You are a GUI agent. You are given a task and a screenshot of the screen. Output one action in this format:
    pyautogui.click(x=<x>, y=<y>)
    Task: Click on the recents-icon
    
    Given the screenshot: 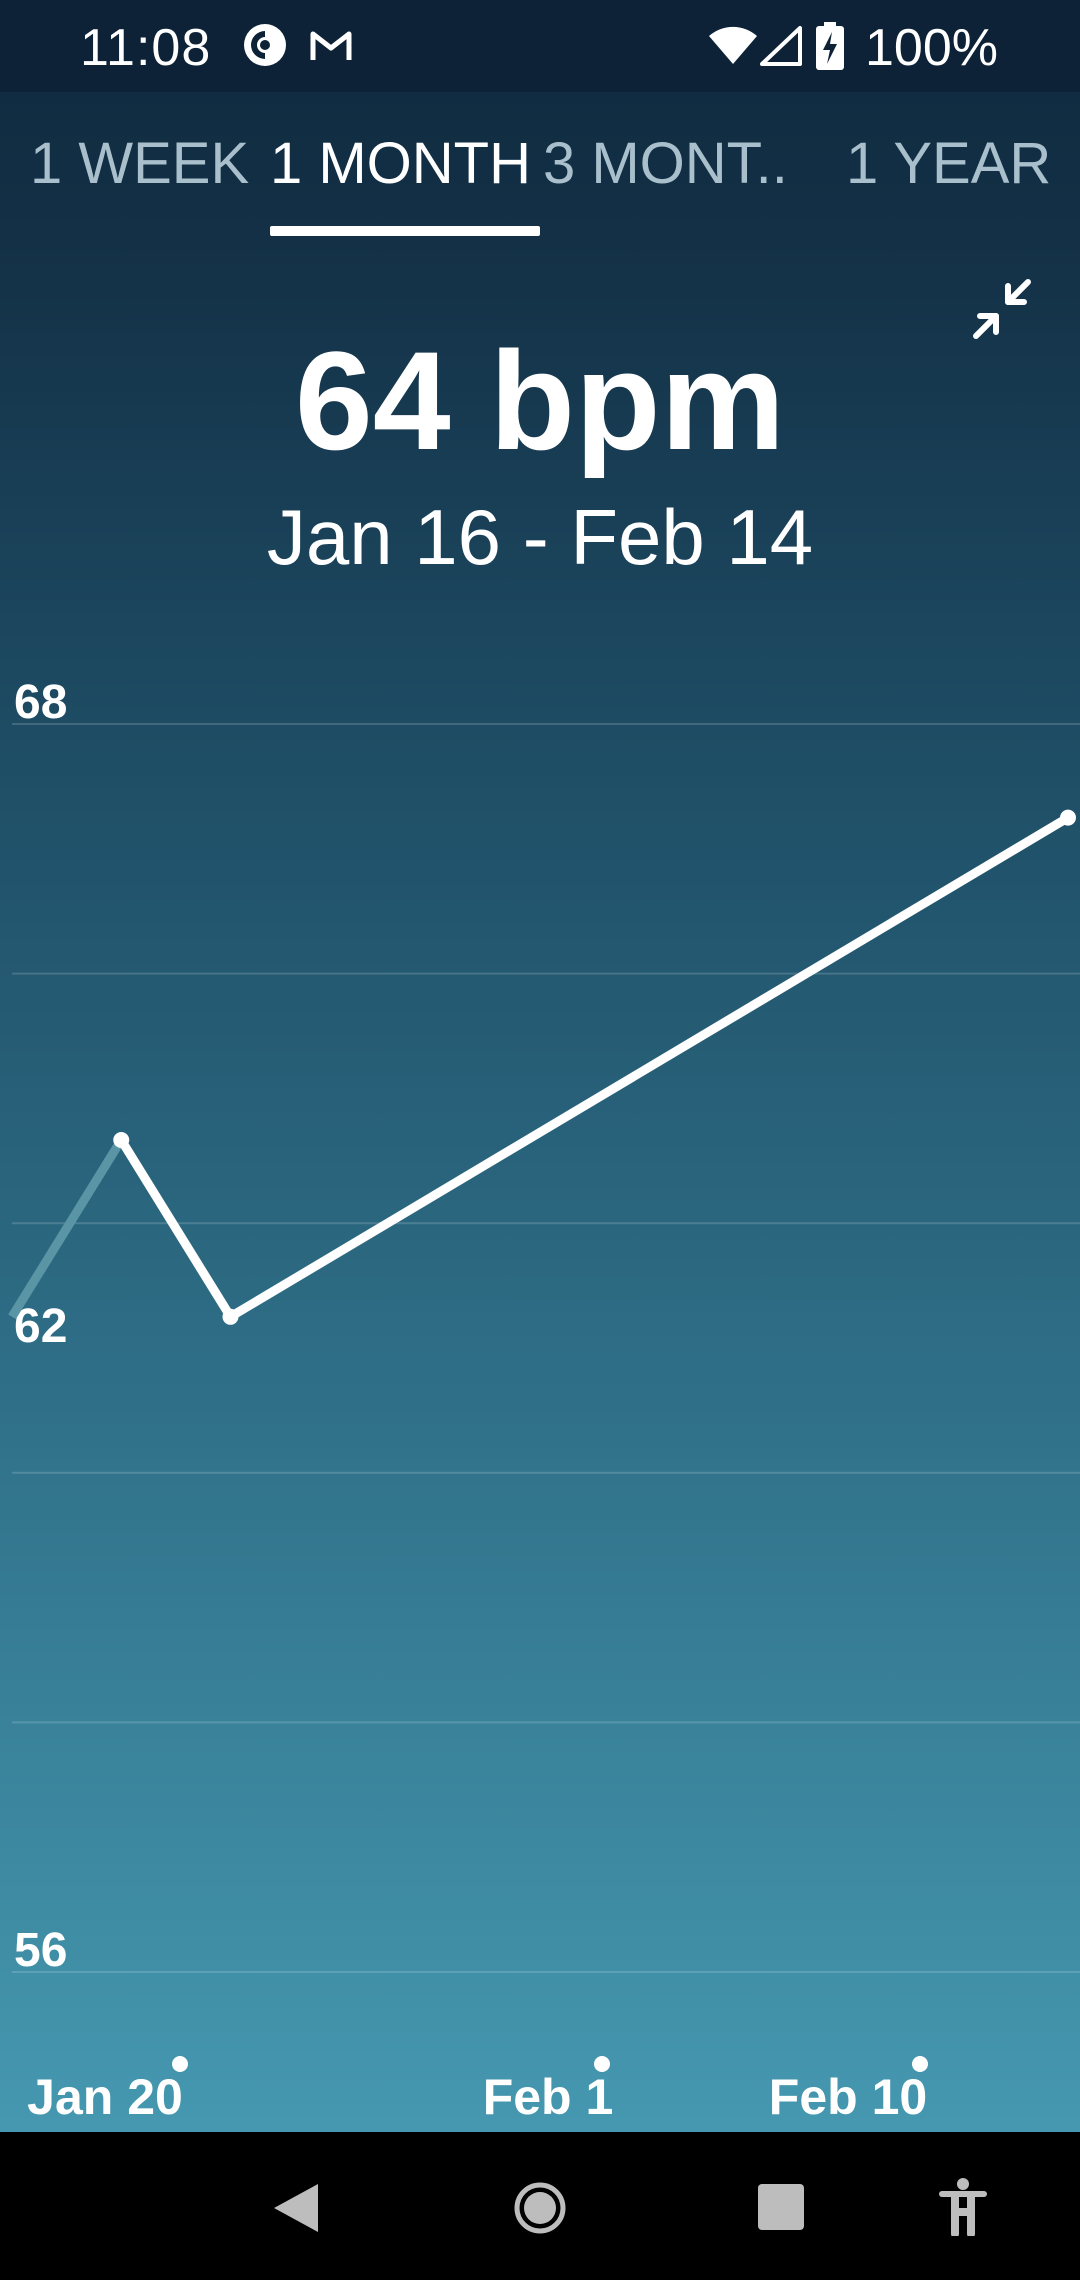 What is the action you would take?
    pyautogui.click(x=781, y=2207)
    